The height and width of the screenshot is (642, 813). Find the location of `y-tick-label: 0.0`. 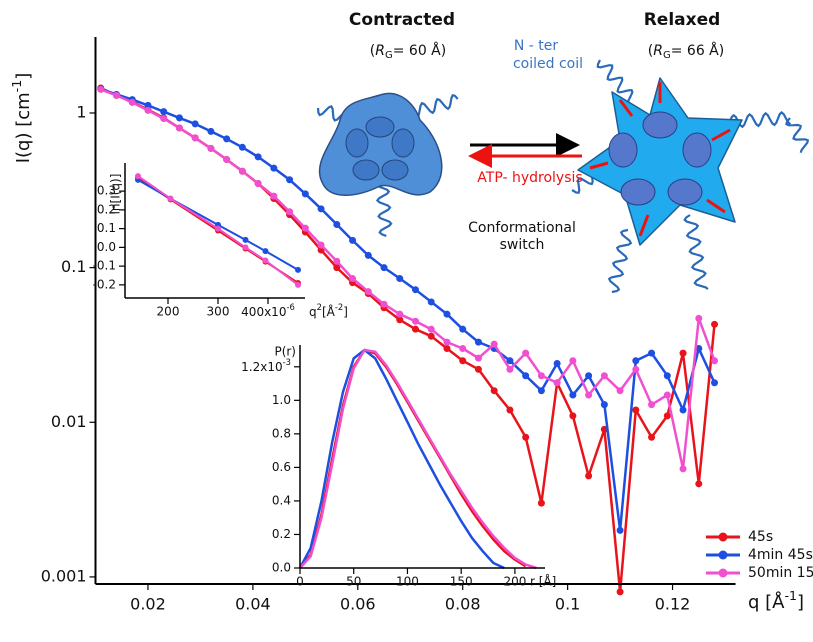

y-tick-label: 0.0 is located at coordinates (106, 247).